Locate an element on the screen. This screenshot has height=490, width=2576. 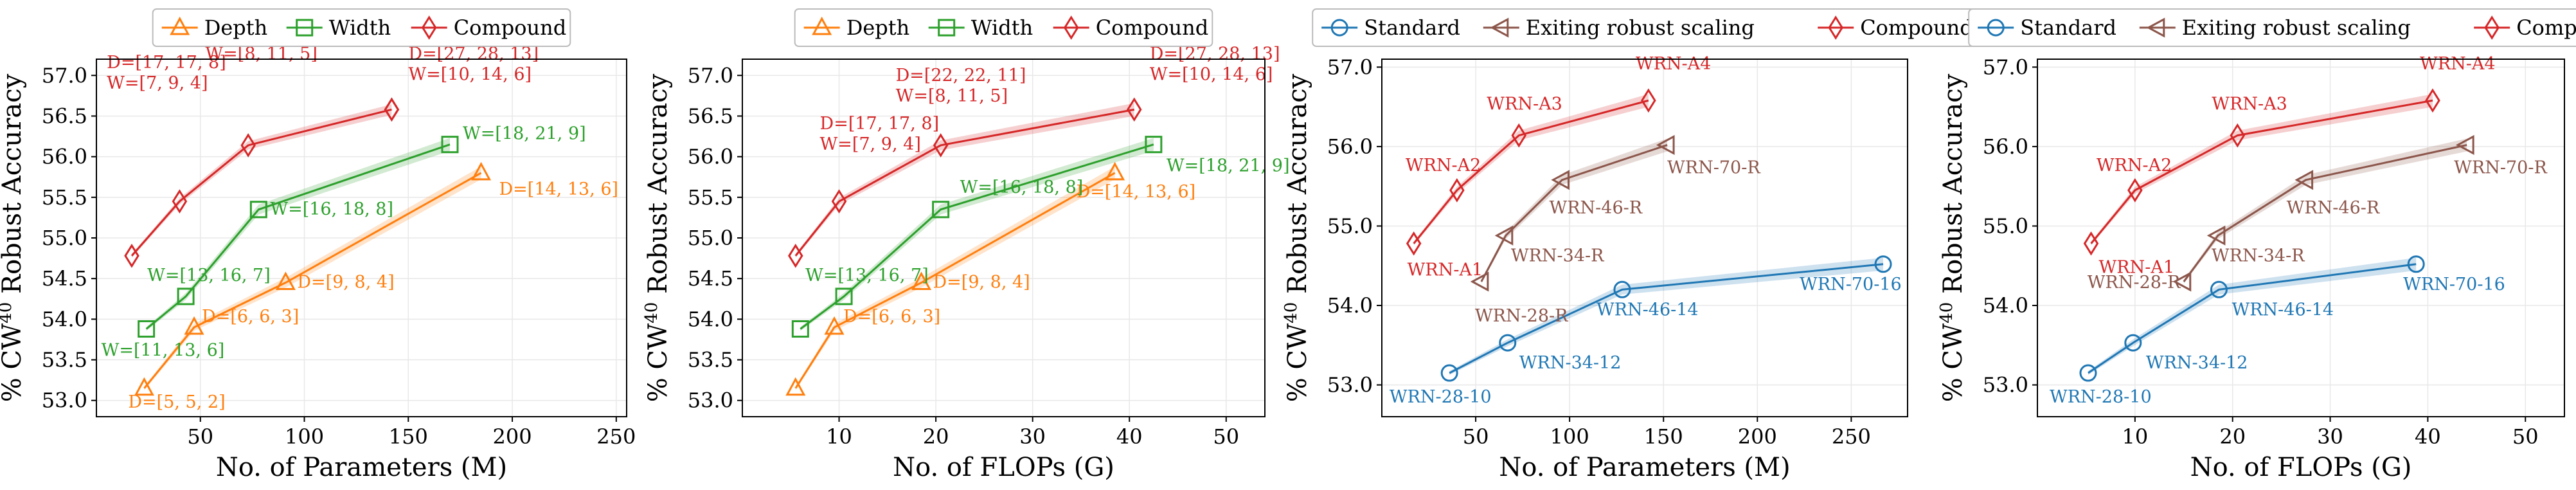
legend-marker-width is located at coordinates (947, 28).